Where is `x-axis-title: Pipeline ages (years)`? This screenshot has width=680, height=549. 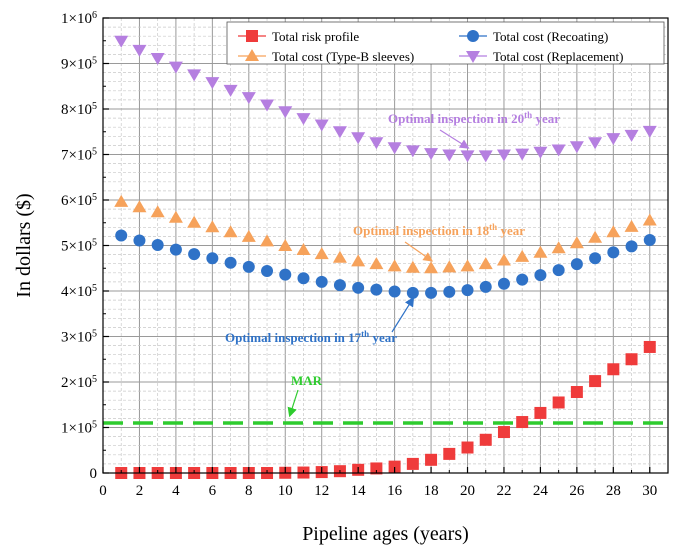
x-axis-title: Pipeline ages (years) is located at coordinates (385, 534).